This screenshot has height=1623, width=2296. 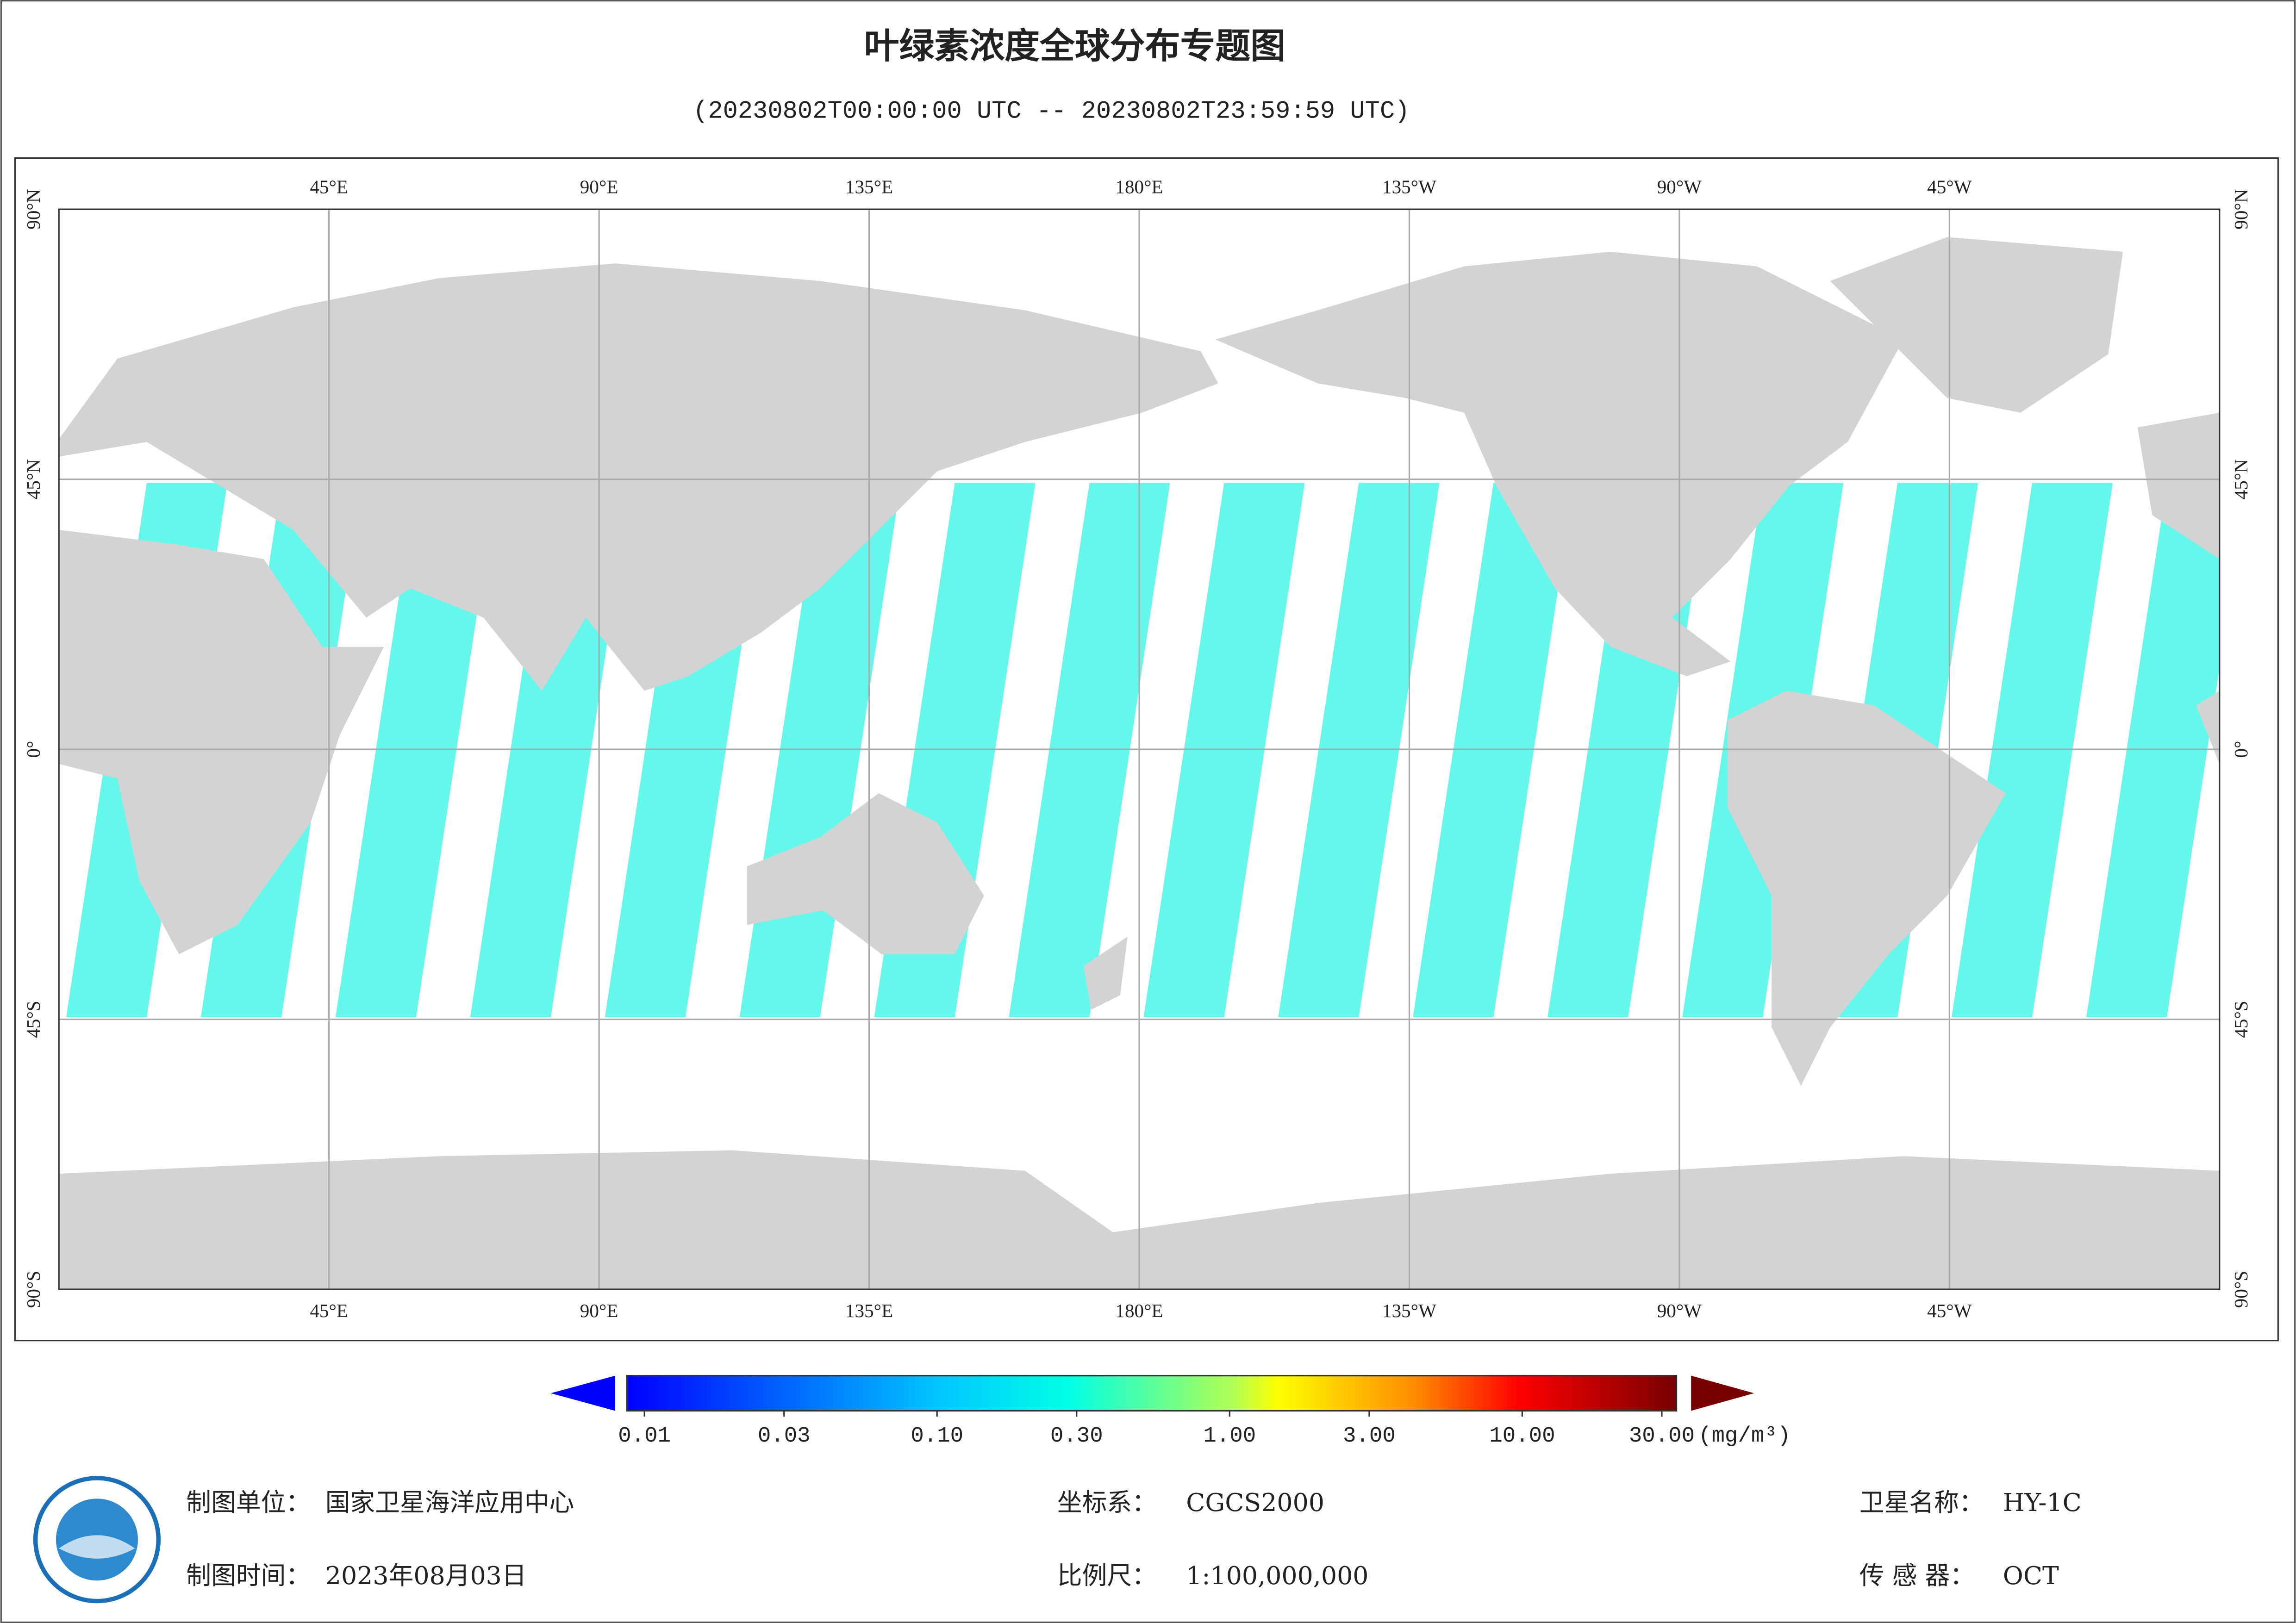 I want to click on colorbar-tick-label: 0.30, so click(x=1076, y=1436).